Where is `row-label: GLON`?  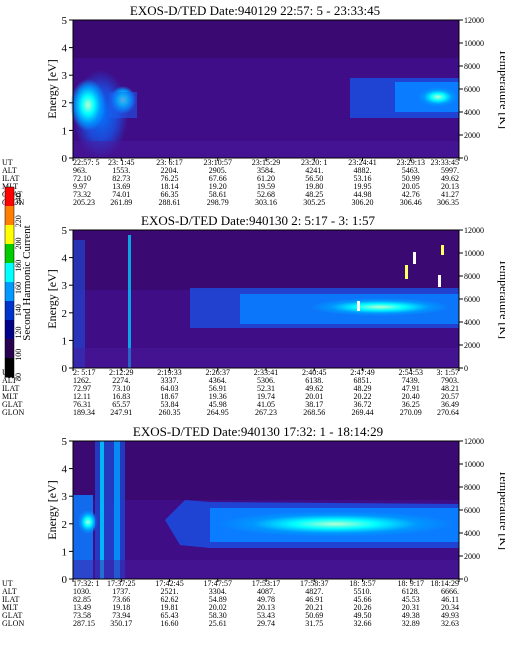
row-label: GLON is located at coordinates (13, 623).